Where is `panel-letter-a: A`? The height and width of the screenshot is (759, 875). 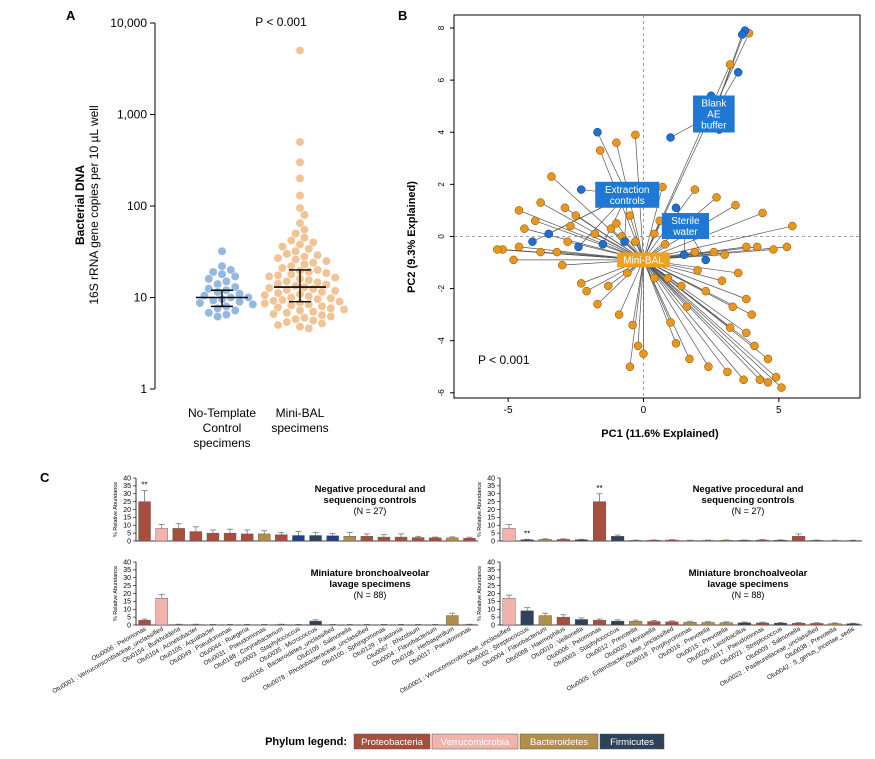
panel-letter-a: A is located at coordinates (71, 15).